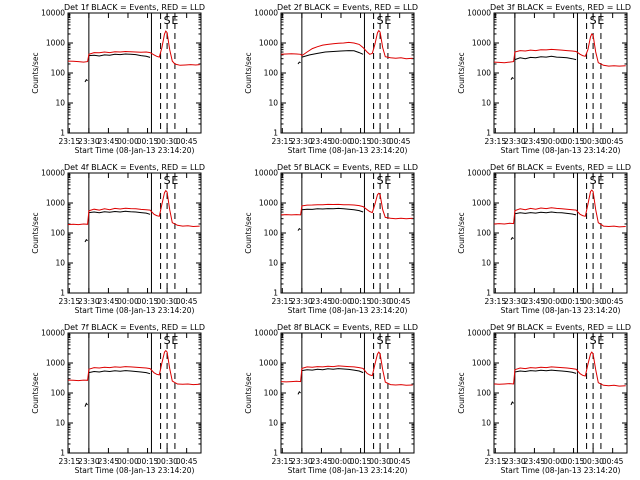 The height and width of the screenshot is (480, 640). I want to click on subplot-title: Det 4f BLACK = Events, RED = LLD, so click(134, 167).